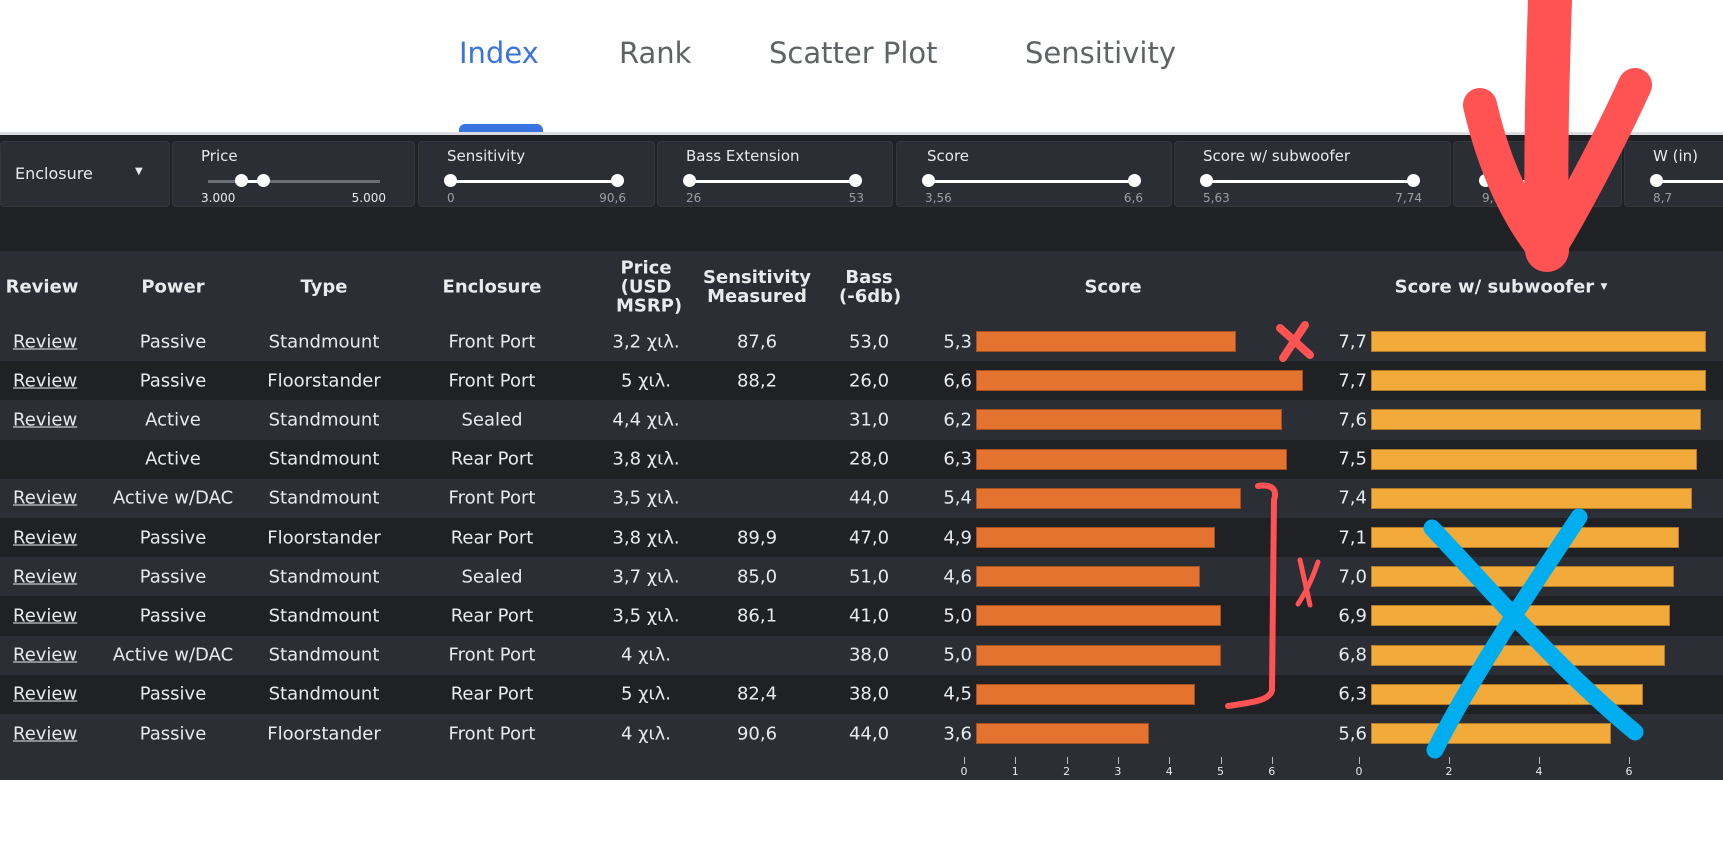 This screenshot has height=852, width=1723. What do you see at coordinates (757, 287) in the screenshot?
I see `header-sensitivity: Sensitivity Measured` at bounding box center [757, 287].